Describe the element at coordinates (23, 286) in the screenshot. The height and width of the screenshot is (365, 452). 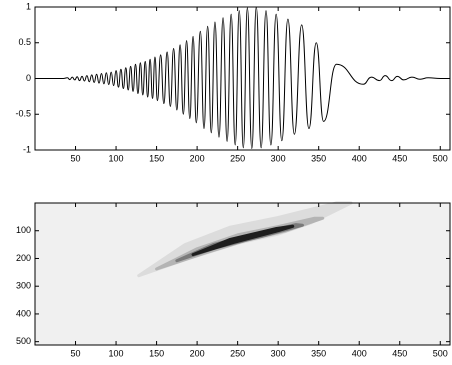
I see `y-tick-label: 300` at that location.